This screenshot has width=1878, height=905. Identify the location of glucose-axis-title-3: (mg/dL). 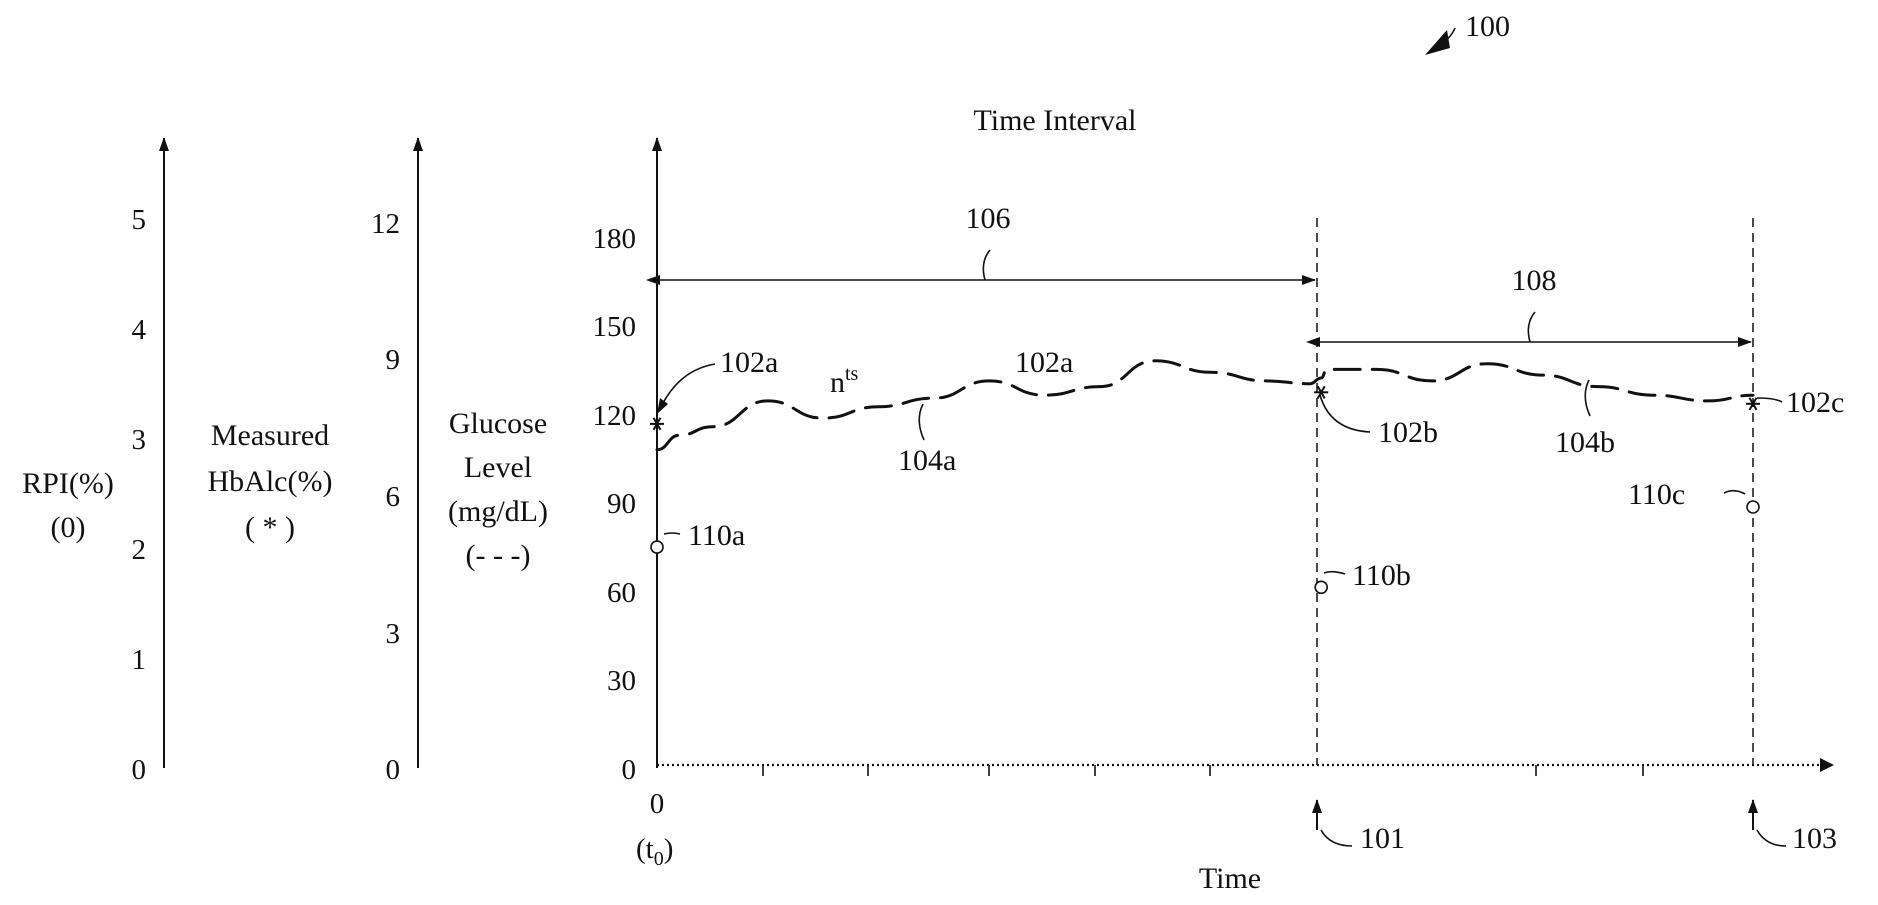
(498, 511).